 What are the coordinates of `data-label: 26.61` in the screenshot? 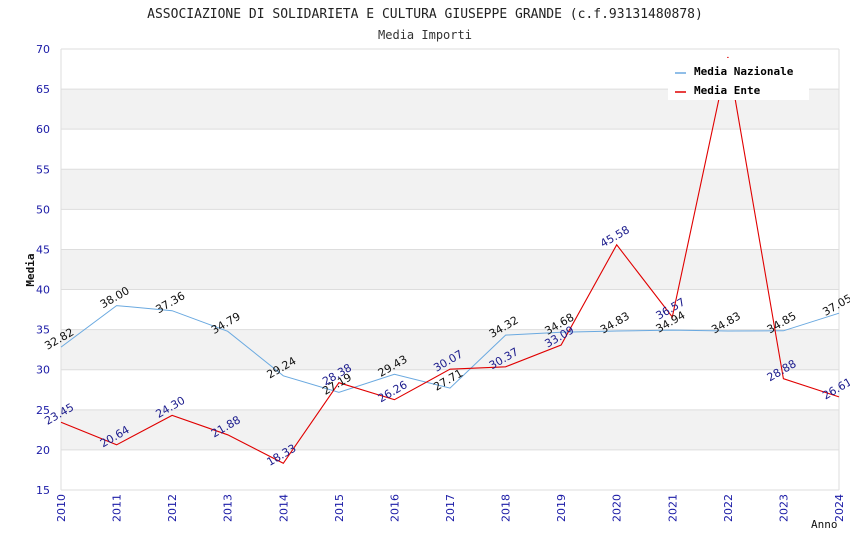 It's located at (835, 388).